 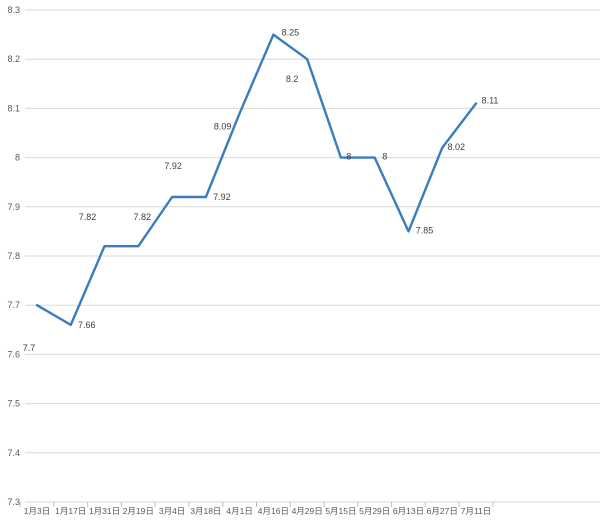 I want to click on data-point-label: 8.02, so click(x=456, y=147).